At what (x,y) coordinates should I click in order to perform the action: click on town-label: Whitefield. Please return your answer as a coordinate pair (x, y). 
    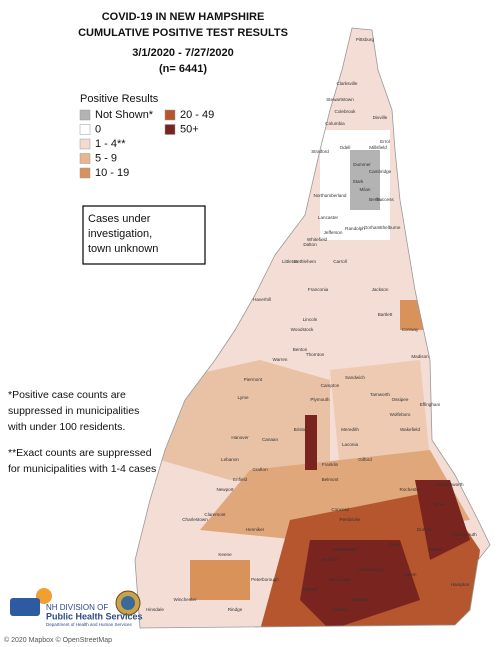
    Looking at the image, I should click on (317, 239).